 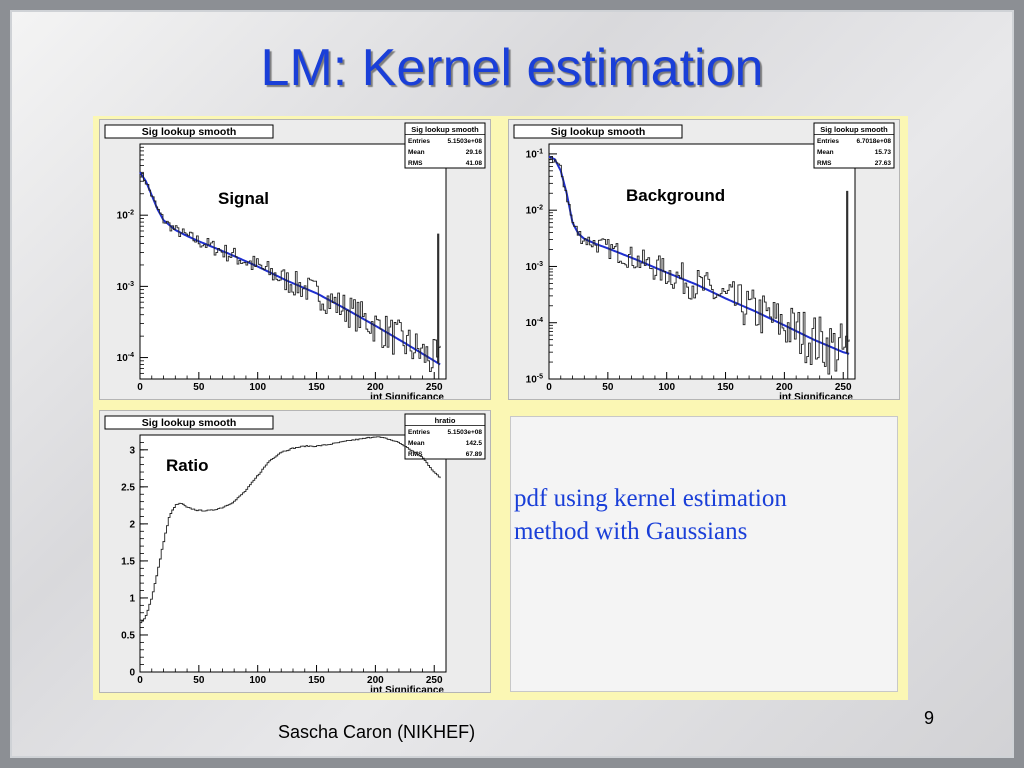 What do you see at coordinates (445, 436) in the screenshot?
I see `stats-box: hratio Entries 5.1503e+08 Mean 142.5 RMS 67.89` at bounding box center [445, 436].